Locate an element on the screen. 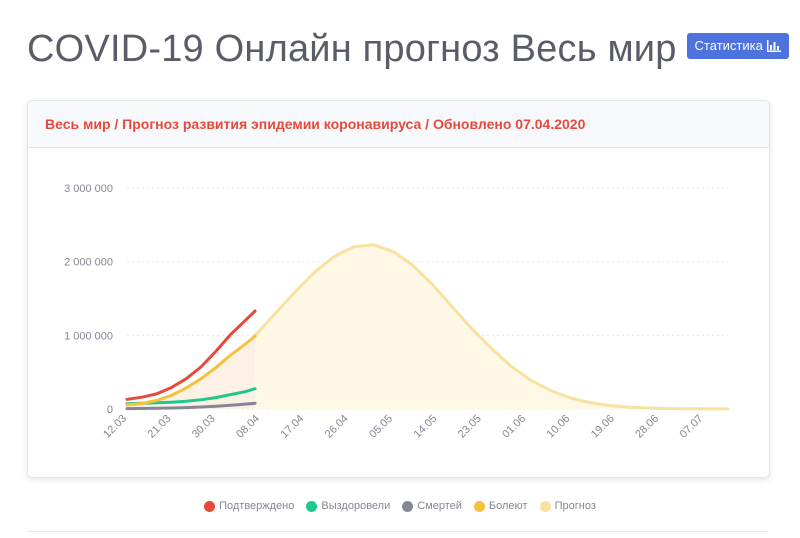 The height and width of the screenshot is (538, 800). x-tick-label: 19.06 is located at coordinates (603, 427).